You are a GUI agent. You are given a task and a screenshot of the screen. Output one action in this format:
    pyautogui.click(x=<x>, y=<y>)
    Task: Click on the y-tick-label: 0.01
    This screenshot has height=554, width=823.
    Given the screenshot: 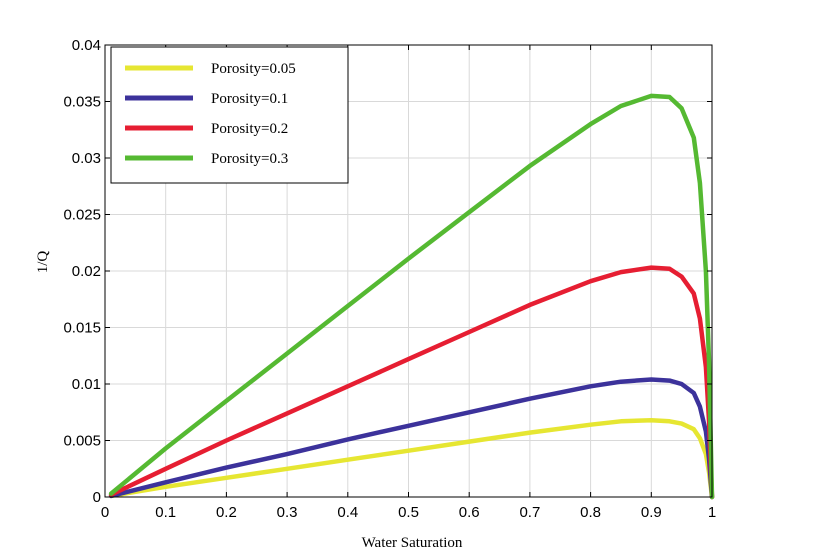 What is the action you would take?
    pyautogui.click(x=86, y=384)
    